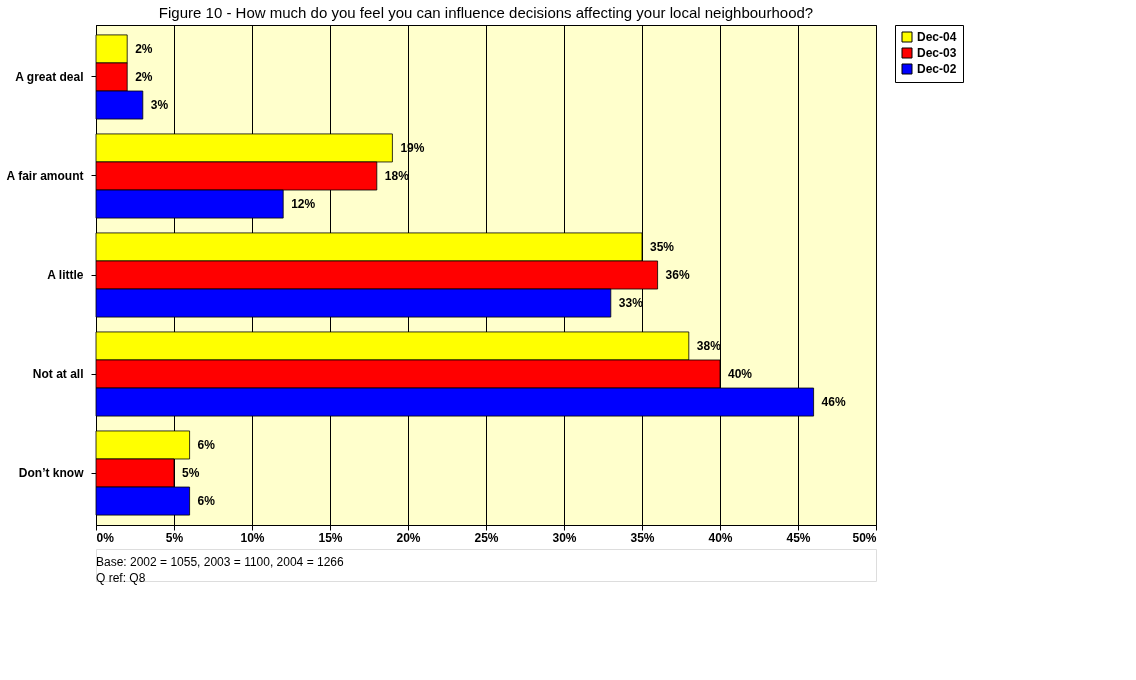 Image resolution: width=1136 pixels, height=680 pixels. What do you see at coordinates (408, 537) in the screenshot?
I see `x-tick-label: 20%` at bounding box center [408, 537].